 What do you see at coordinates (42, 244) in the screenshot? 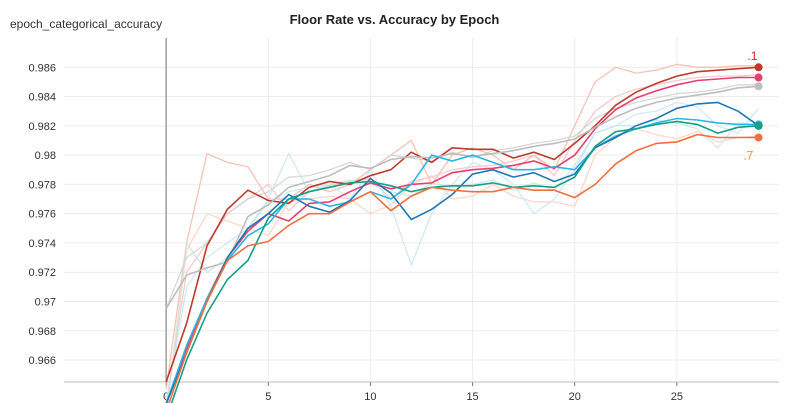
I see `y-tick-label: 0.974` at bounding box center [42, 244].